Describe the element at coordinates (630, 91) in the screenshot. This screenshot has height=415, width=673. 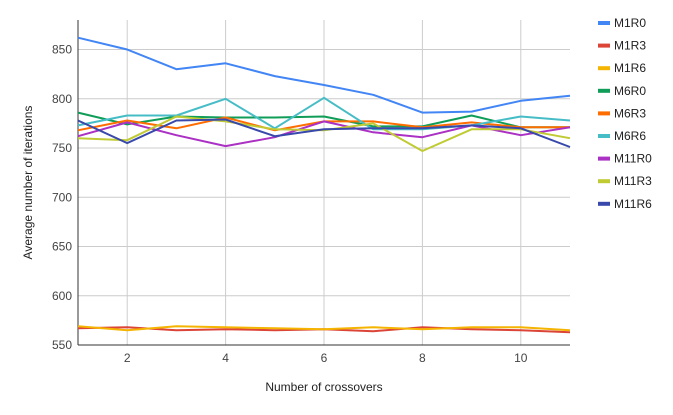
I see `legend-label-m6r0: M6R0` at that location.